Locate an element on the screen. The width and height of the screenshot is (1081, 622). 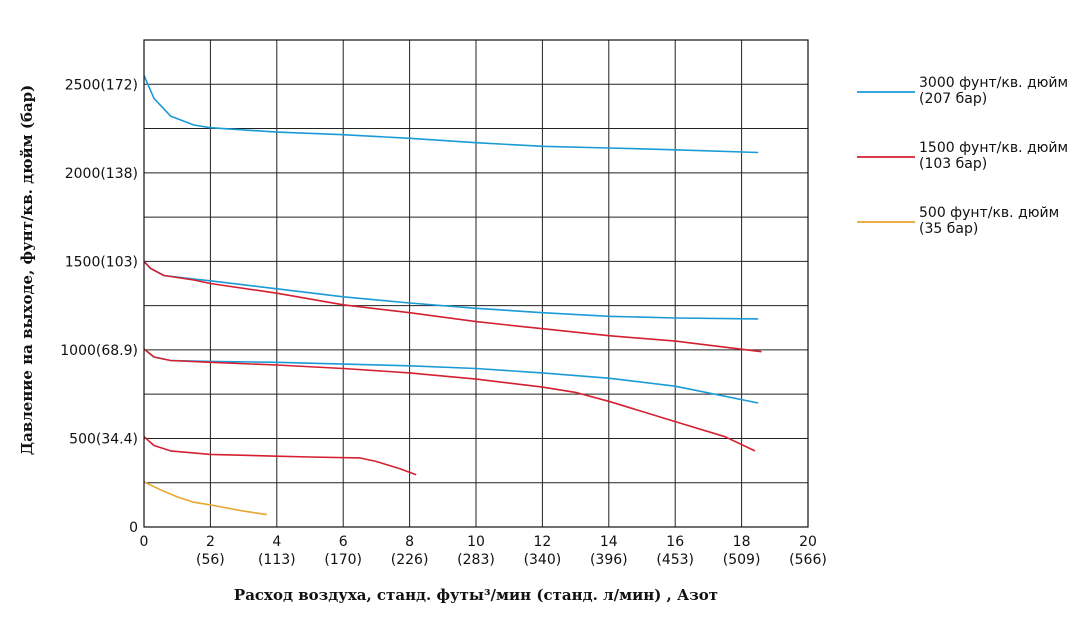
x-tick-label: 6 is located at coordinates (343, 542).